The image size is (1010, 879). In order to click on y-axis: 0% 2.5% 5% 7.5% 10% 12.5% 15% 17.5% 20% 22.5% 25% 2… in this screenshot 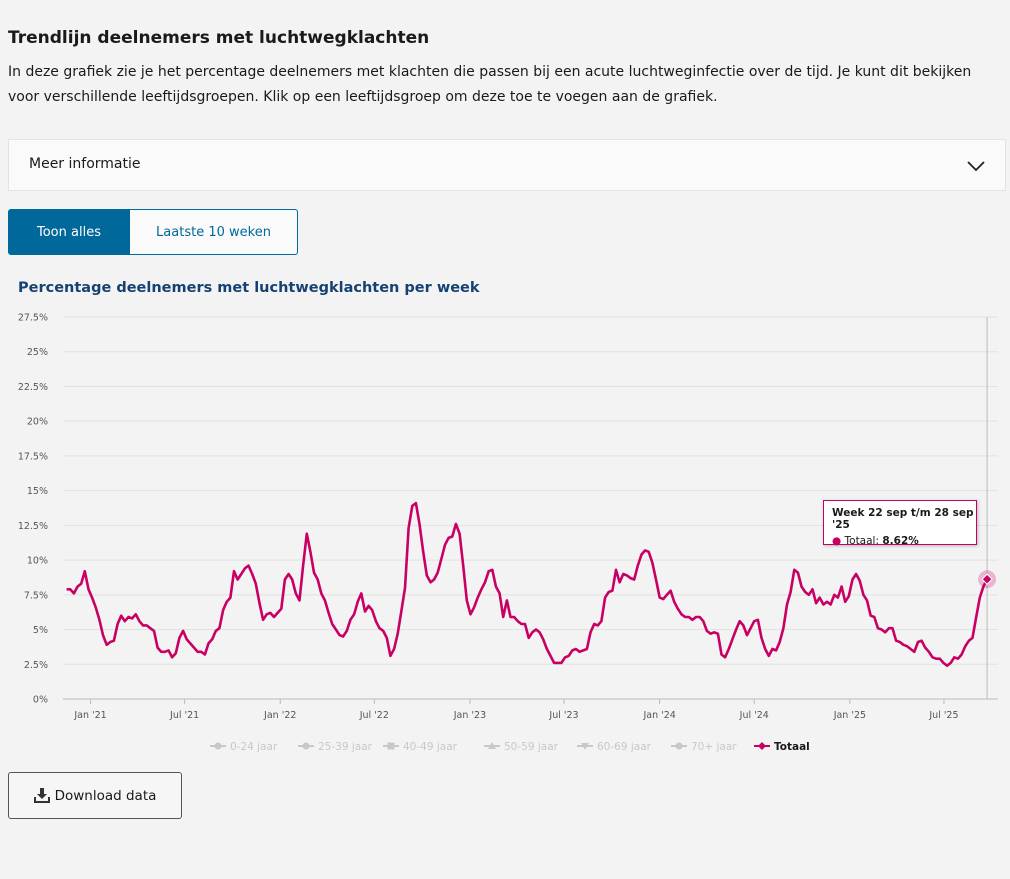, I will do `click(33, 509)`.